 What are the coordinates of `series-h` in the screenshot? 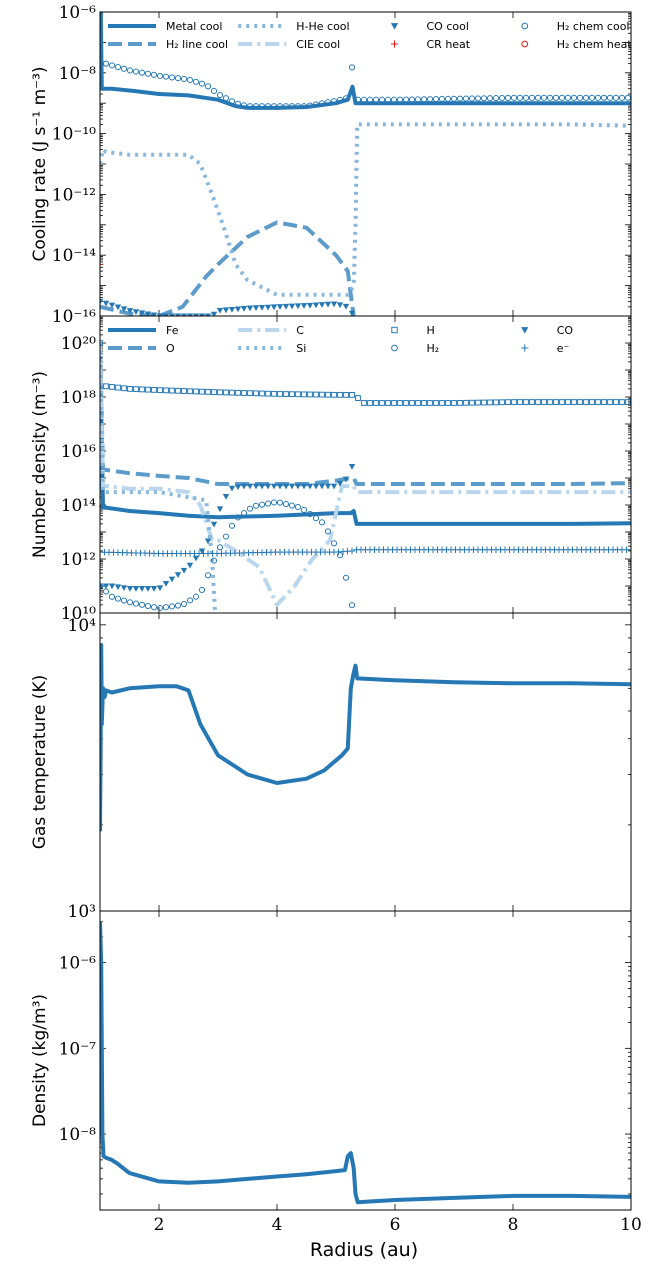 It's located at (365, 373).